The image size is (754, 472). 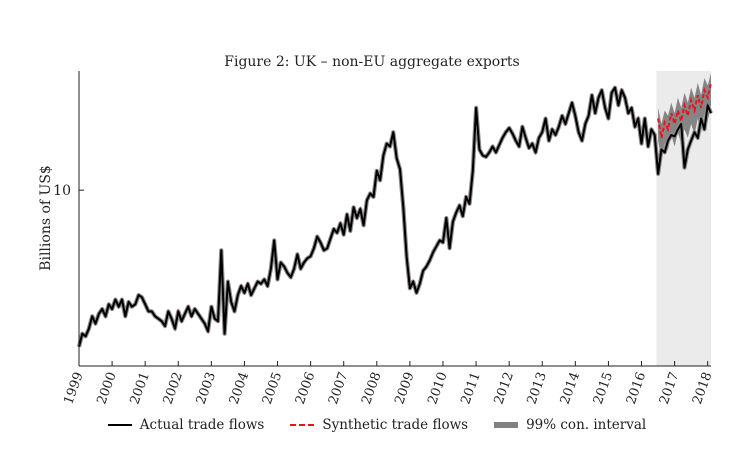 I want to click on x-tick-label: 2018, so click(x=702, y=388).